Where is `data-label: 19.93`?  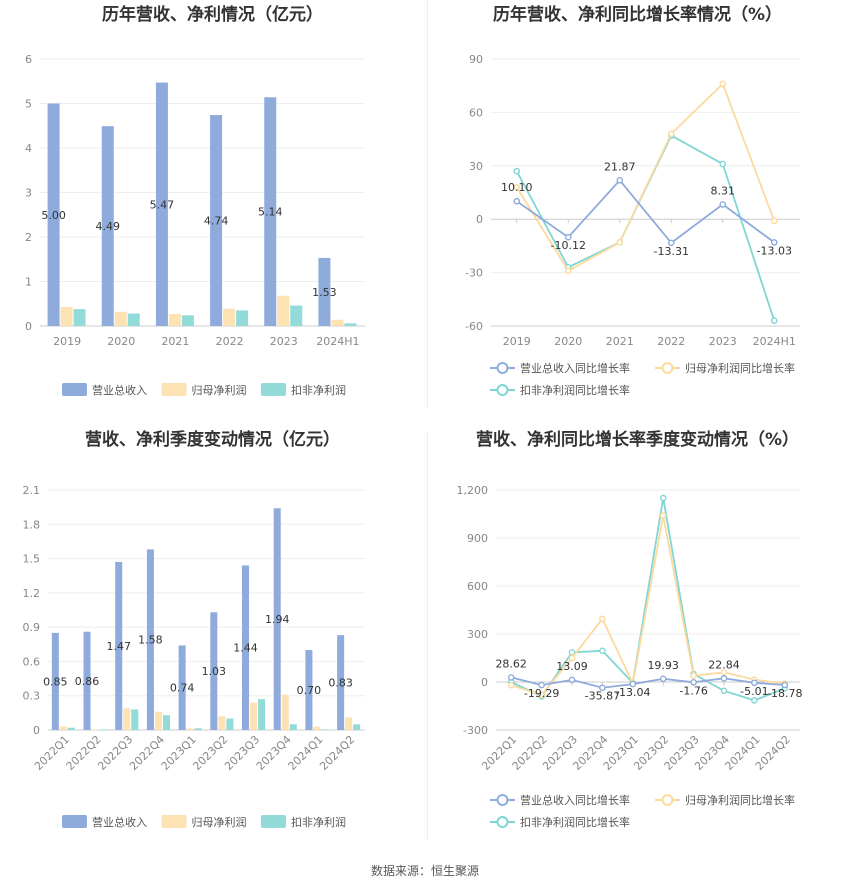
data-label: 19.93 is located at coordinates (663, 665).